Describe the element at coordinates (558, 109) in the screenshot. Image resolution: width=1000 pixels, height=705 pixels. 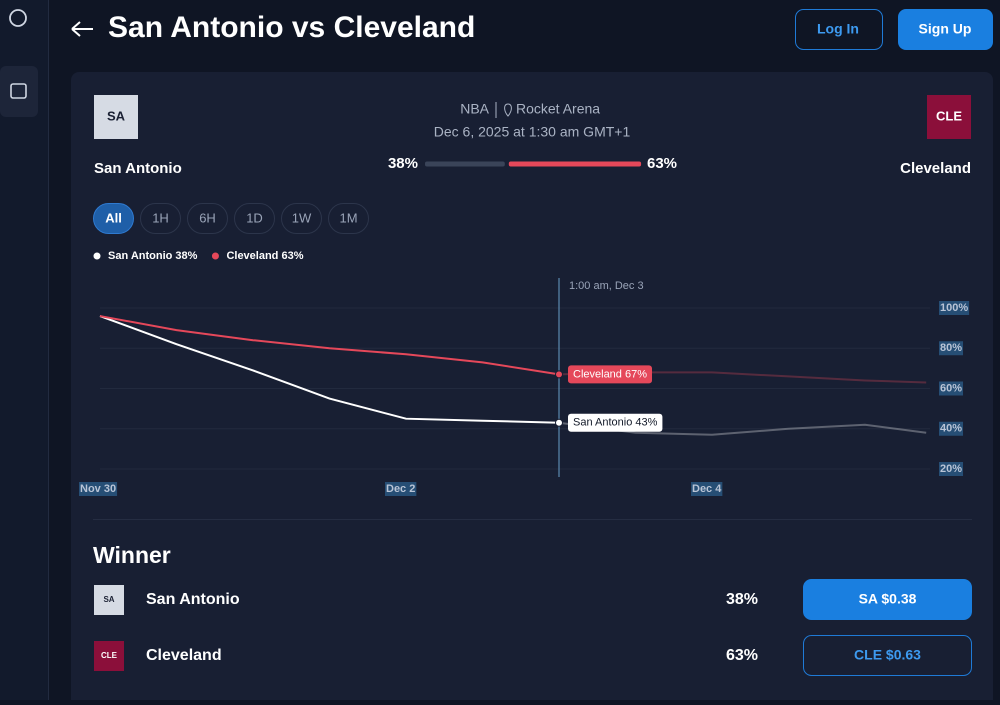
I see `venue: Rocket Arena` at that location.